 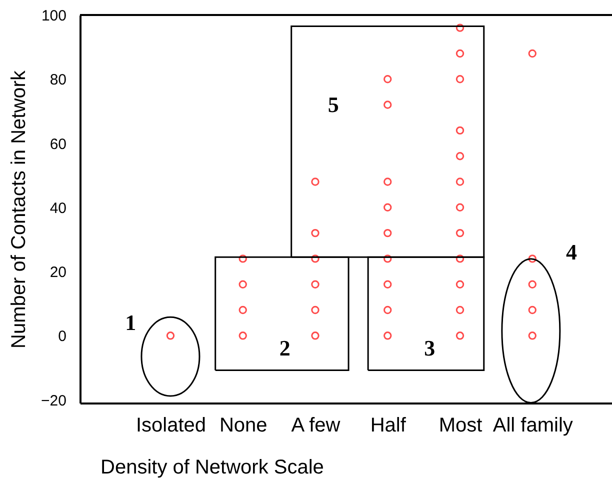 I want to click on x-tick-label: Half, so click(x=388, y=425).